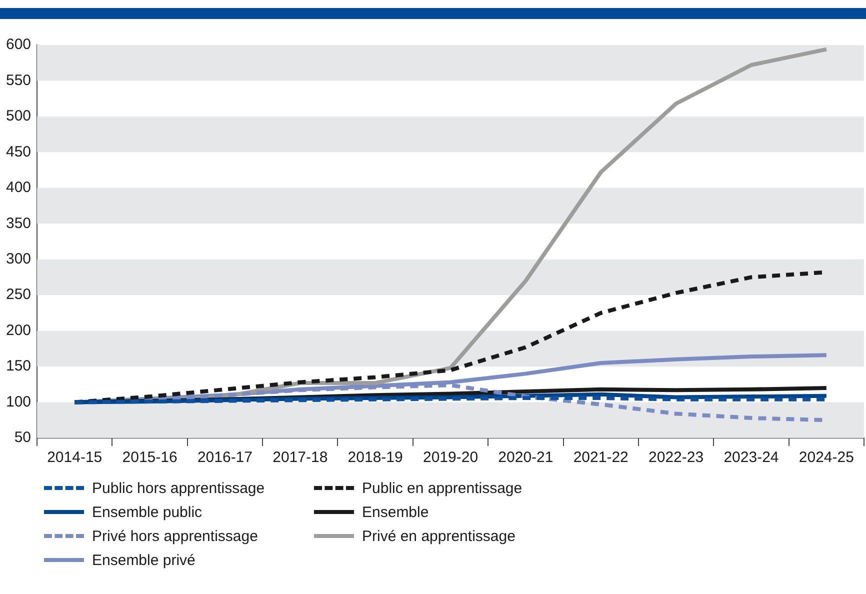 This screenshot has width=866, height=594. Describe the element at coordinates (439, 536) in the screenshot. I see `legend-label: Privé en apprentissage` at that location.